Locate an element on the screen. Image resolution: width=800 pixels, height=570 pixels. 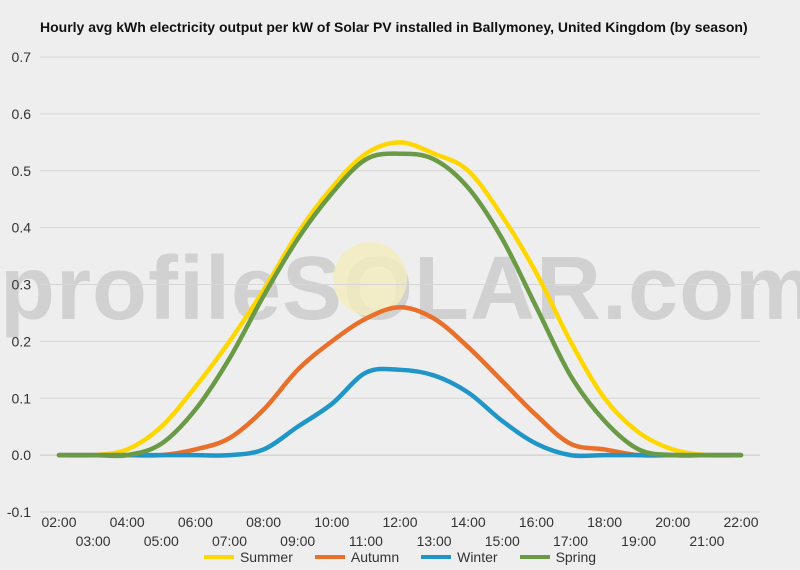
y-tick-label: 0.0 is located at coordinates (22, 455).